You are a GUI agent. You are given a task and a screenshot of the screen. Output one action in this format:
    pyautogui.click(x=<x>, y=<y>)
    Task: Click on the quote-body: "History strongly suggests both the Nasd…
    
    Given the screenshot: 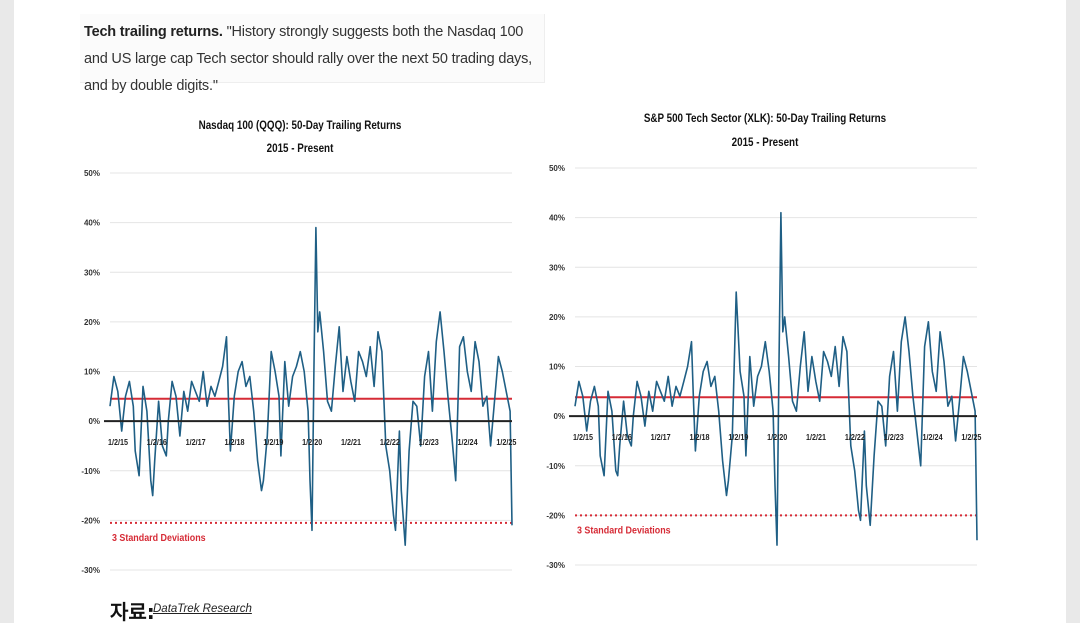 What is the action you would take?
    pyautogui.click(x=308, y=59)
    